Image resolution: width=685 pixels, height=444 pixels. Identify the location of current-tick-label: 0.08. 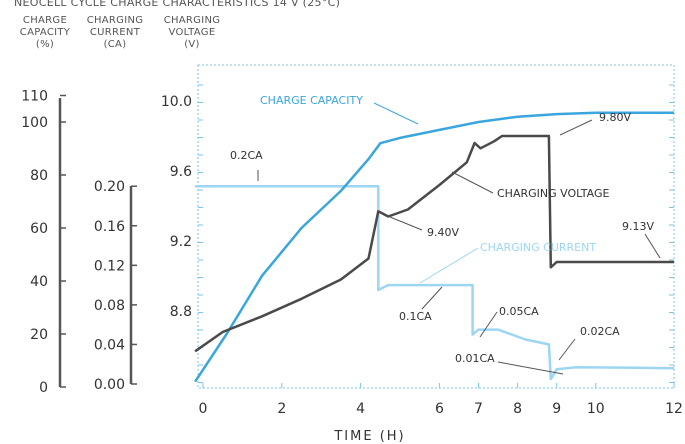
(109, 306).